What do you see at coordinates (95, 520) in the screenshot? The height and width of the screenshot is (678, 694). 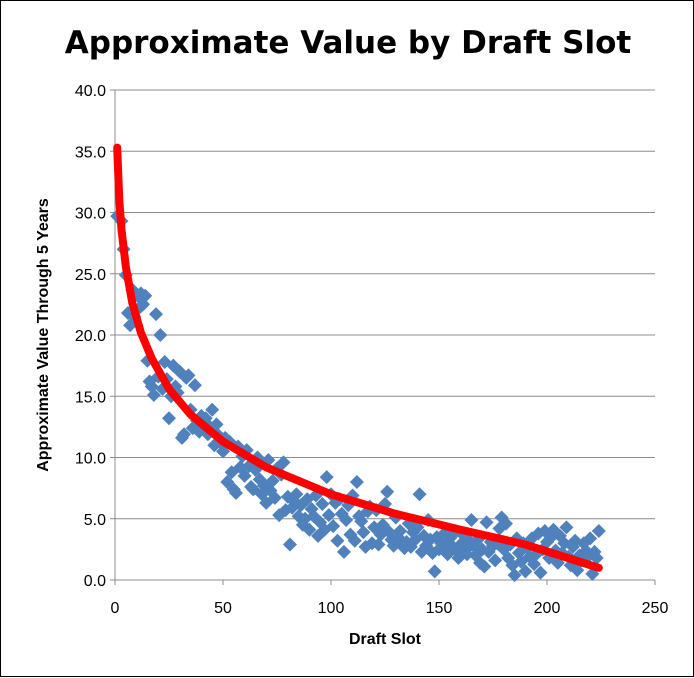 I see `y-tick-label: 5.0` at bounding box center [95, 520].